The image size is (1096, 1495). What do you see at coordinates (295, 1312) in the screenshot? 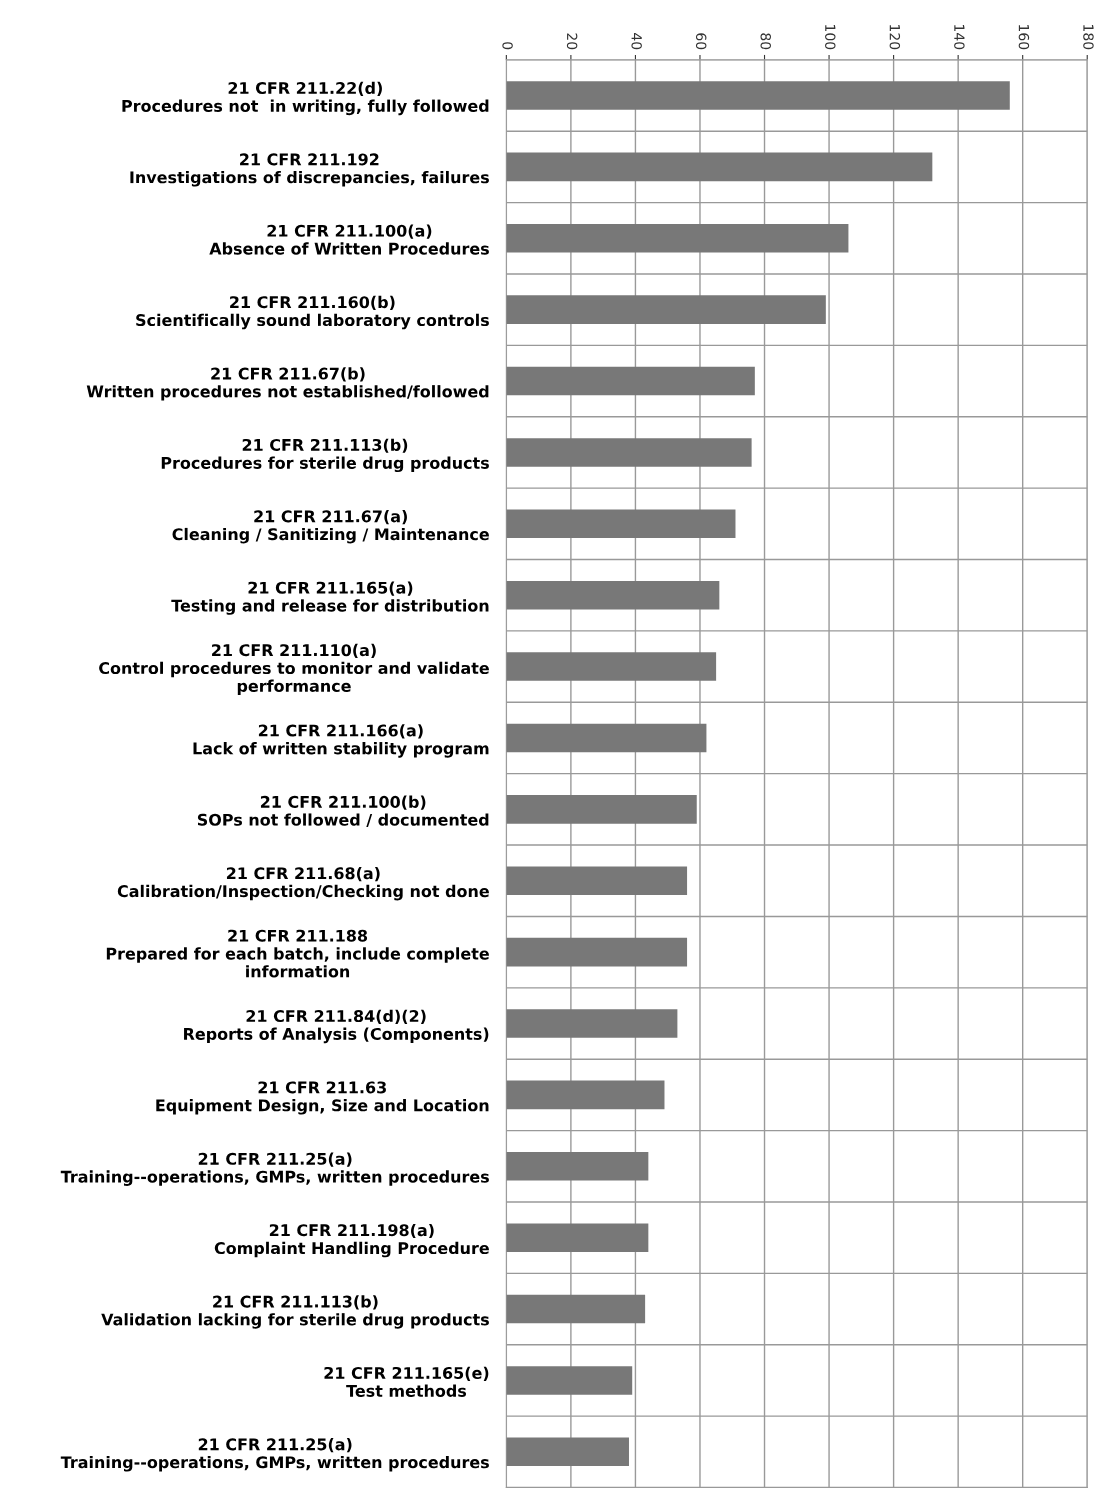
I see `y-tick-label: 21 CFR 211.113(b) Validation lacking for sterile drug products` at bounding box center [295, 1312].